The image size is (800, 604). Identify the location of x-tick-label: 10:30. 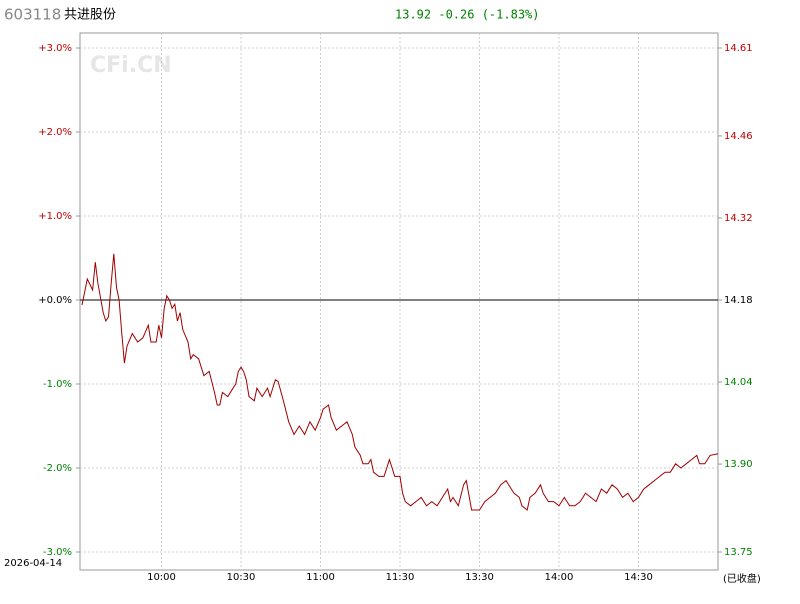
(241, 577).